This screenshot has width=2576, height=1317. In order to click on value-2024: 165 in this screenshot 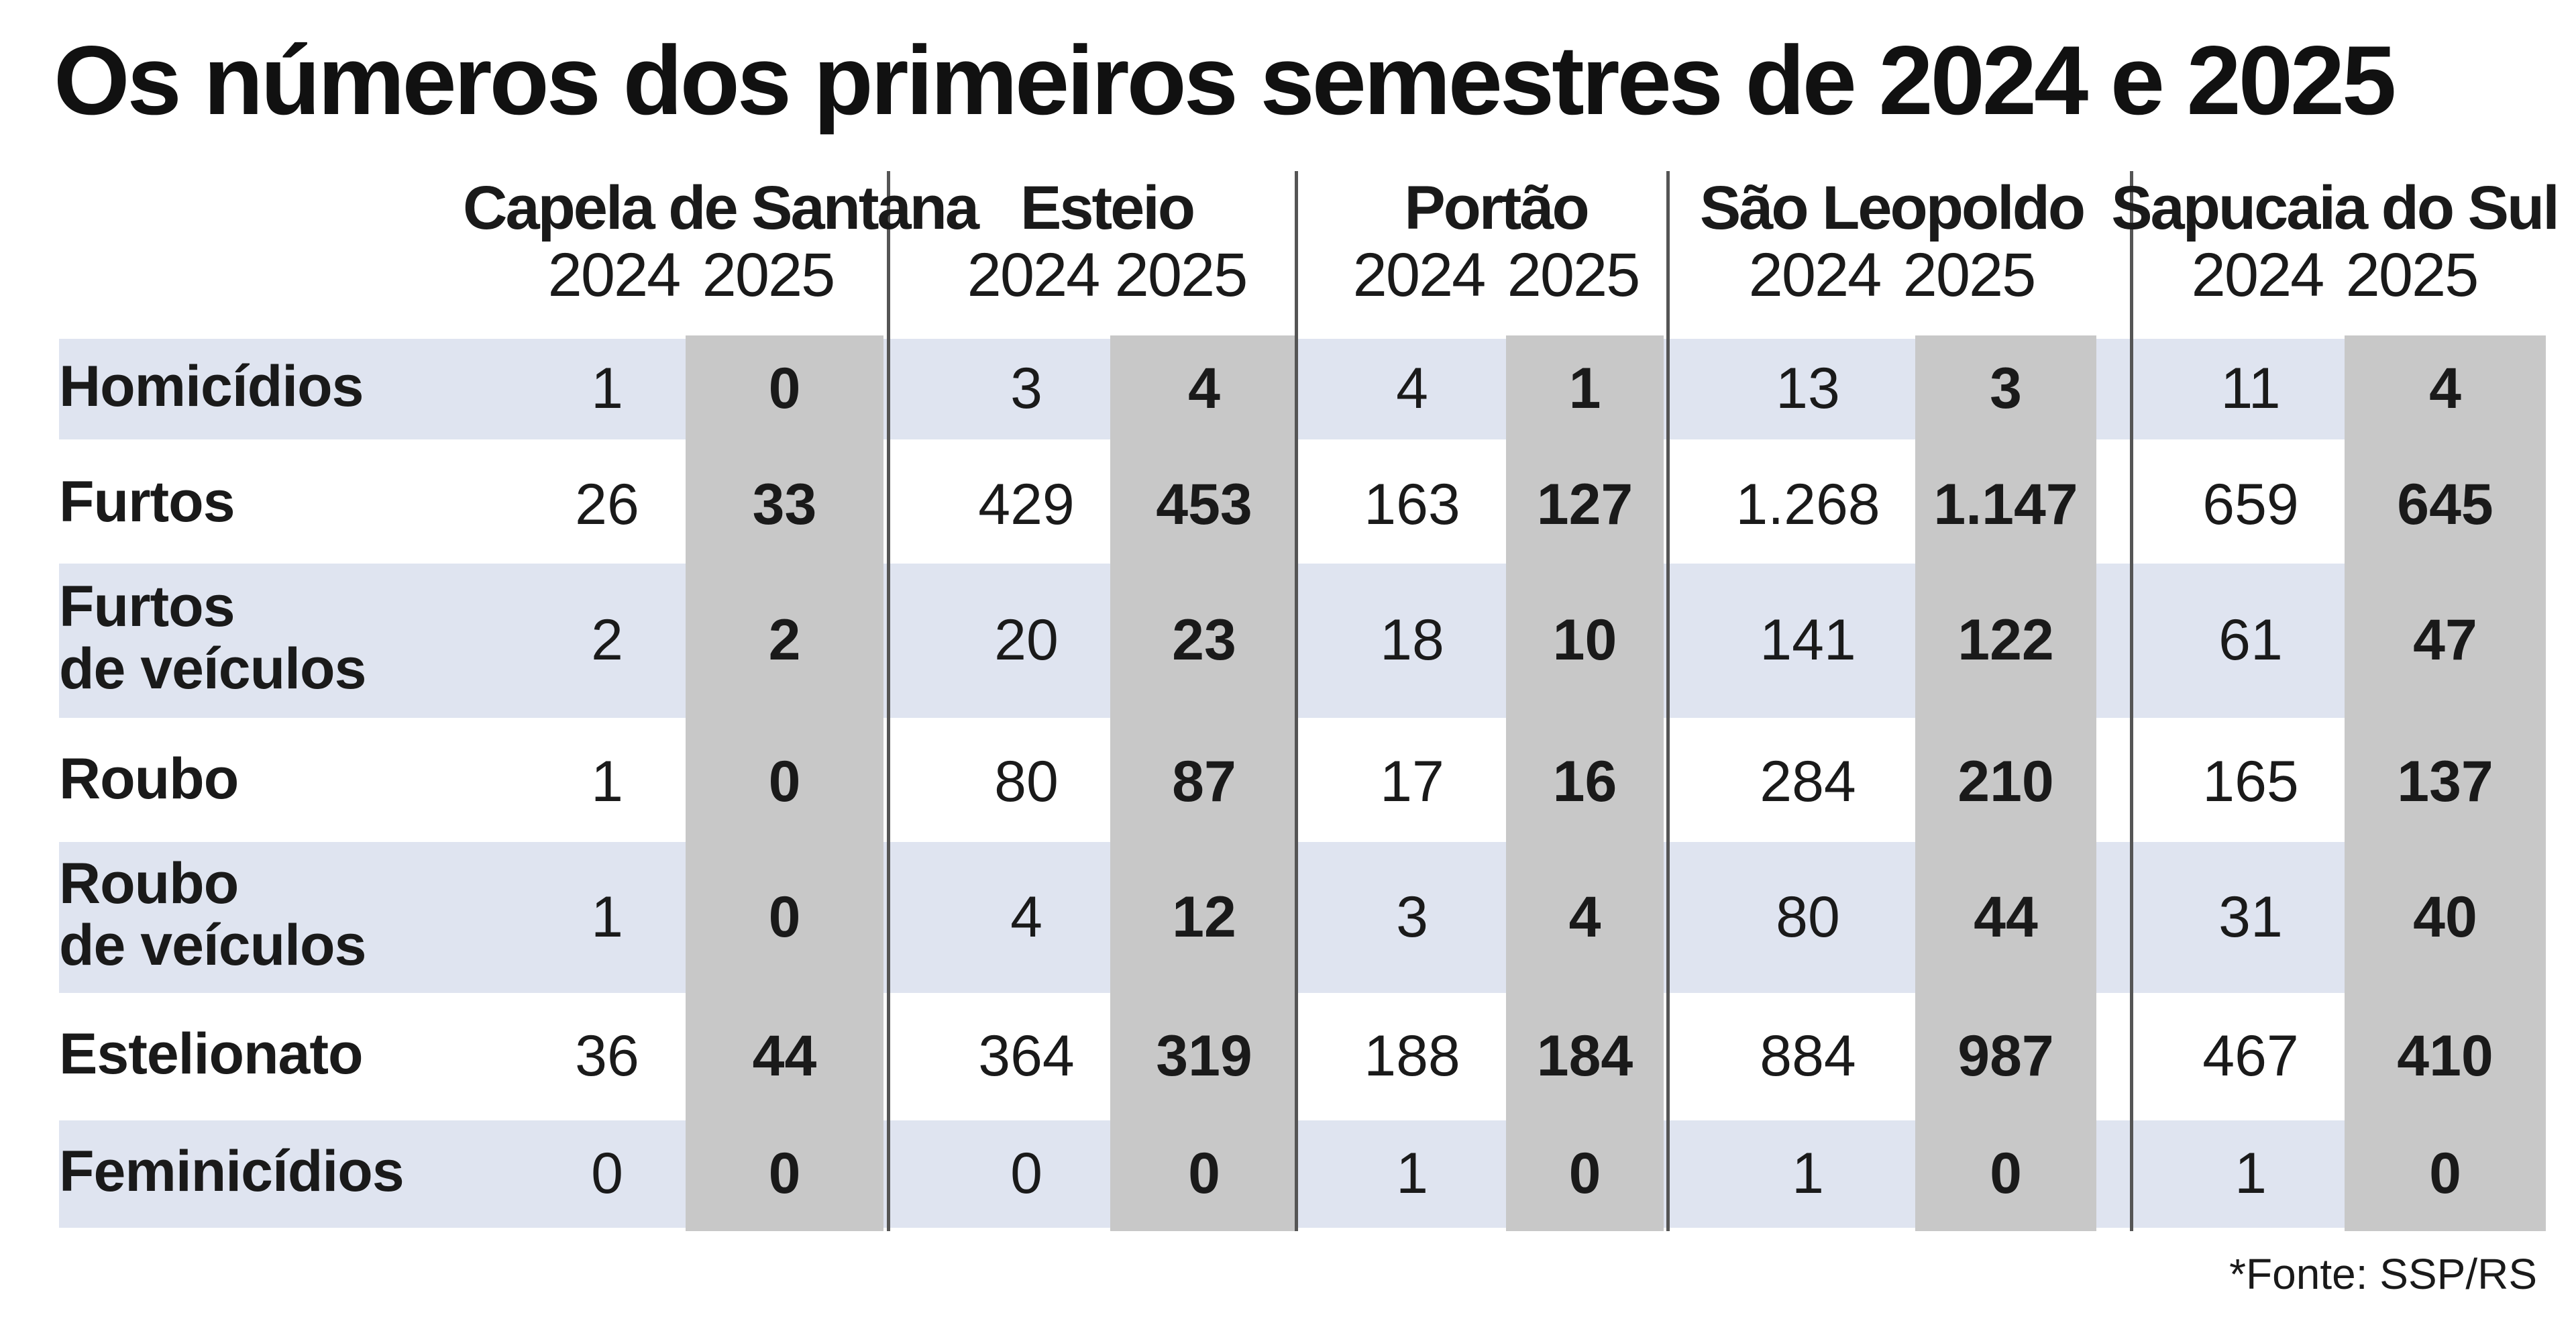, I will do `click(2250, 782)`.